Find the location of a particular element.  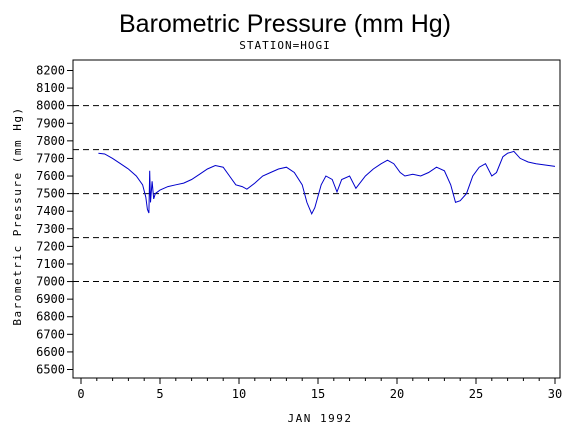

chart-subtitle: STATION=HOGI is located at coordinates (284, 45).